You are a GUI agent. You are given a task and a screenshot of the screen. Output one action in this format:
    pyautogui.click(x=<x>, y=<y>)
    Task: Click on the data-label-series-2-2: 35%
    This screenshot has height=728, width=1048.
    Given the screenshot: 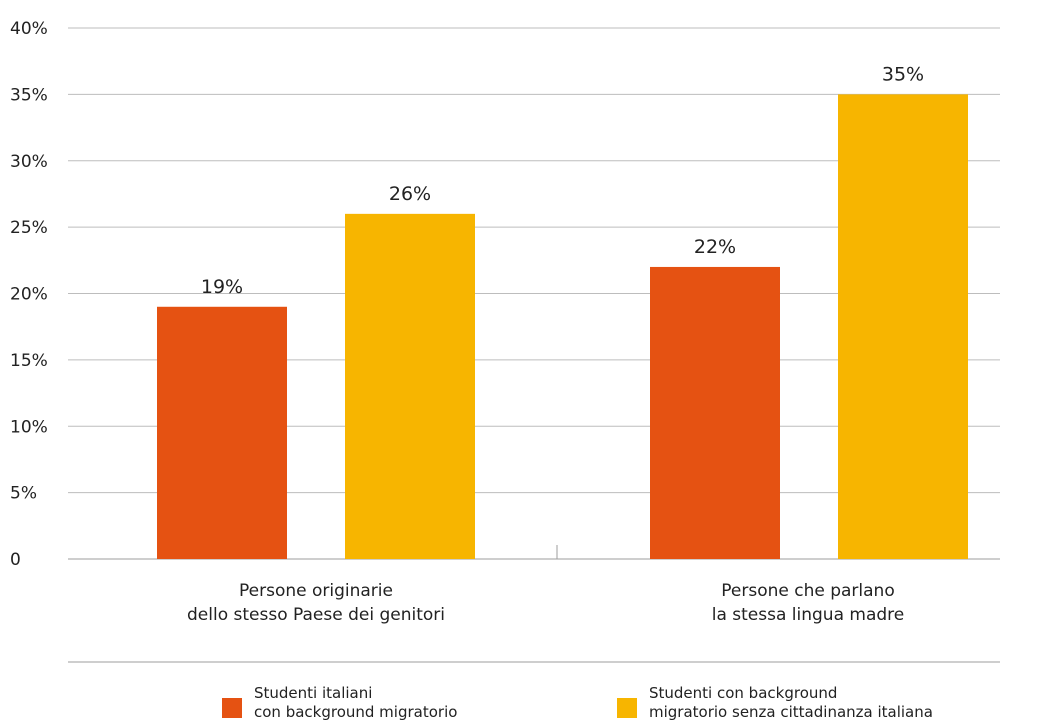 What is the action you would take?
    pyautogui.click(x=903, y=74)
    